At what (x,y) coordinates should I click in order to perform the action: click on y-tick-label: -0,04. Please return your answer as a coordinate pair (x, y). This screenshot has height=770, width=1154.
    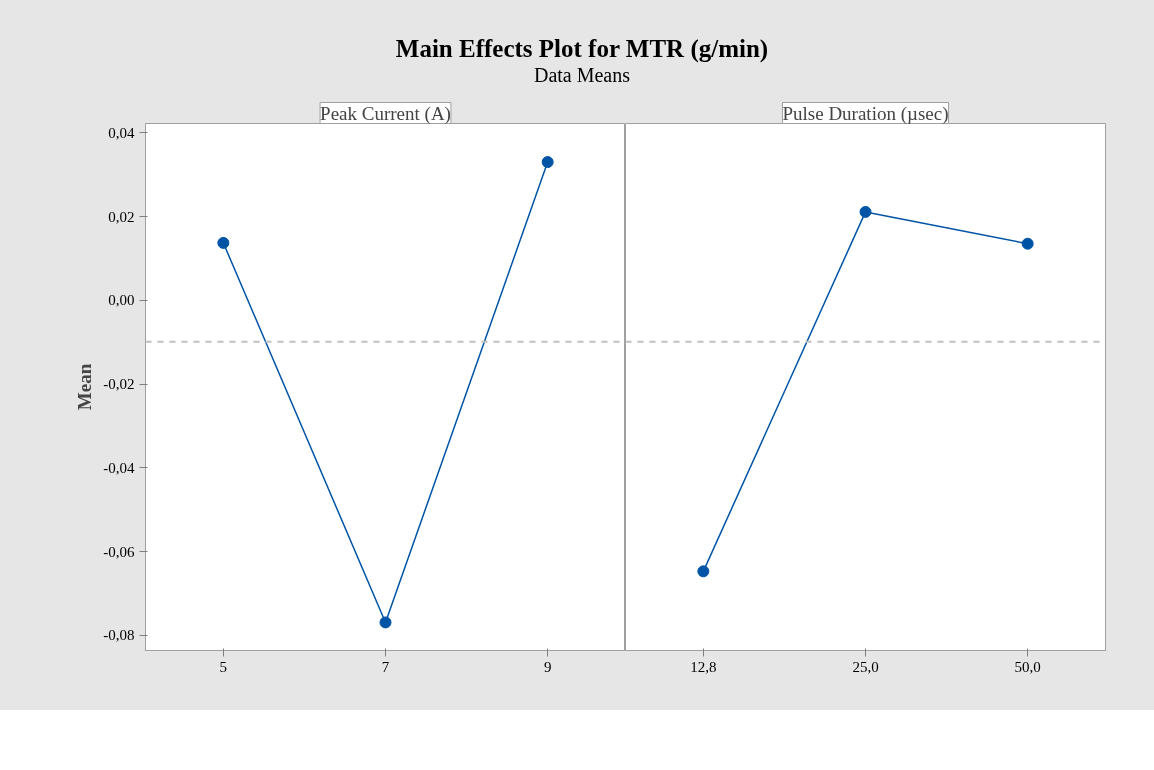
    Looking at the image, I should click on (119, 467).